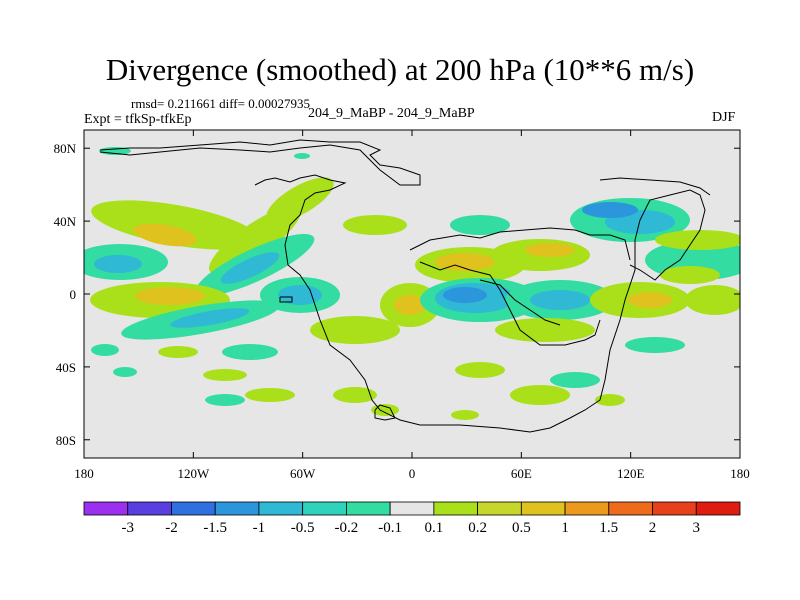 The image size is (800, 600). What do you see at coordinates (73, 294) in the screenshot?
I see `y-tick-label: 0` at bounding box center [73, 294].